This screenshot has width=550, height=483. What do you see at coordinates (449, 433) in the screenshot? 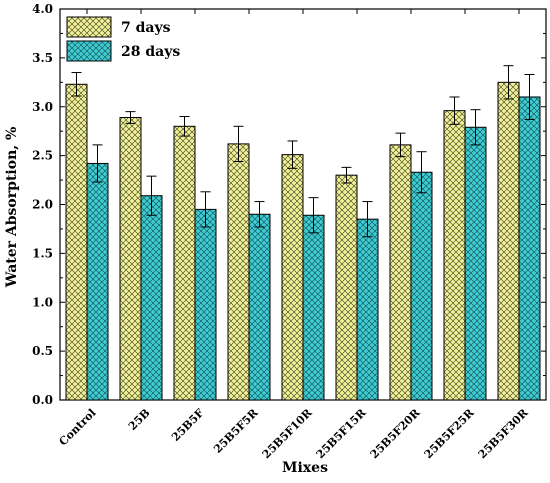
I see `x-tick-label: 25B5F25R` at bounding box center [449, 433].